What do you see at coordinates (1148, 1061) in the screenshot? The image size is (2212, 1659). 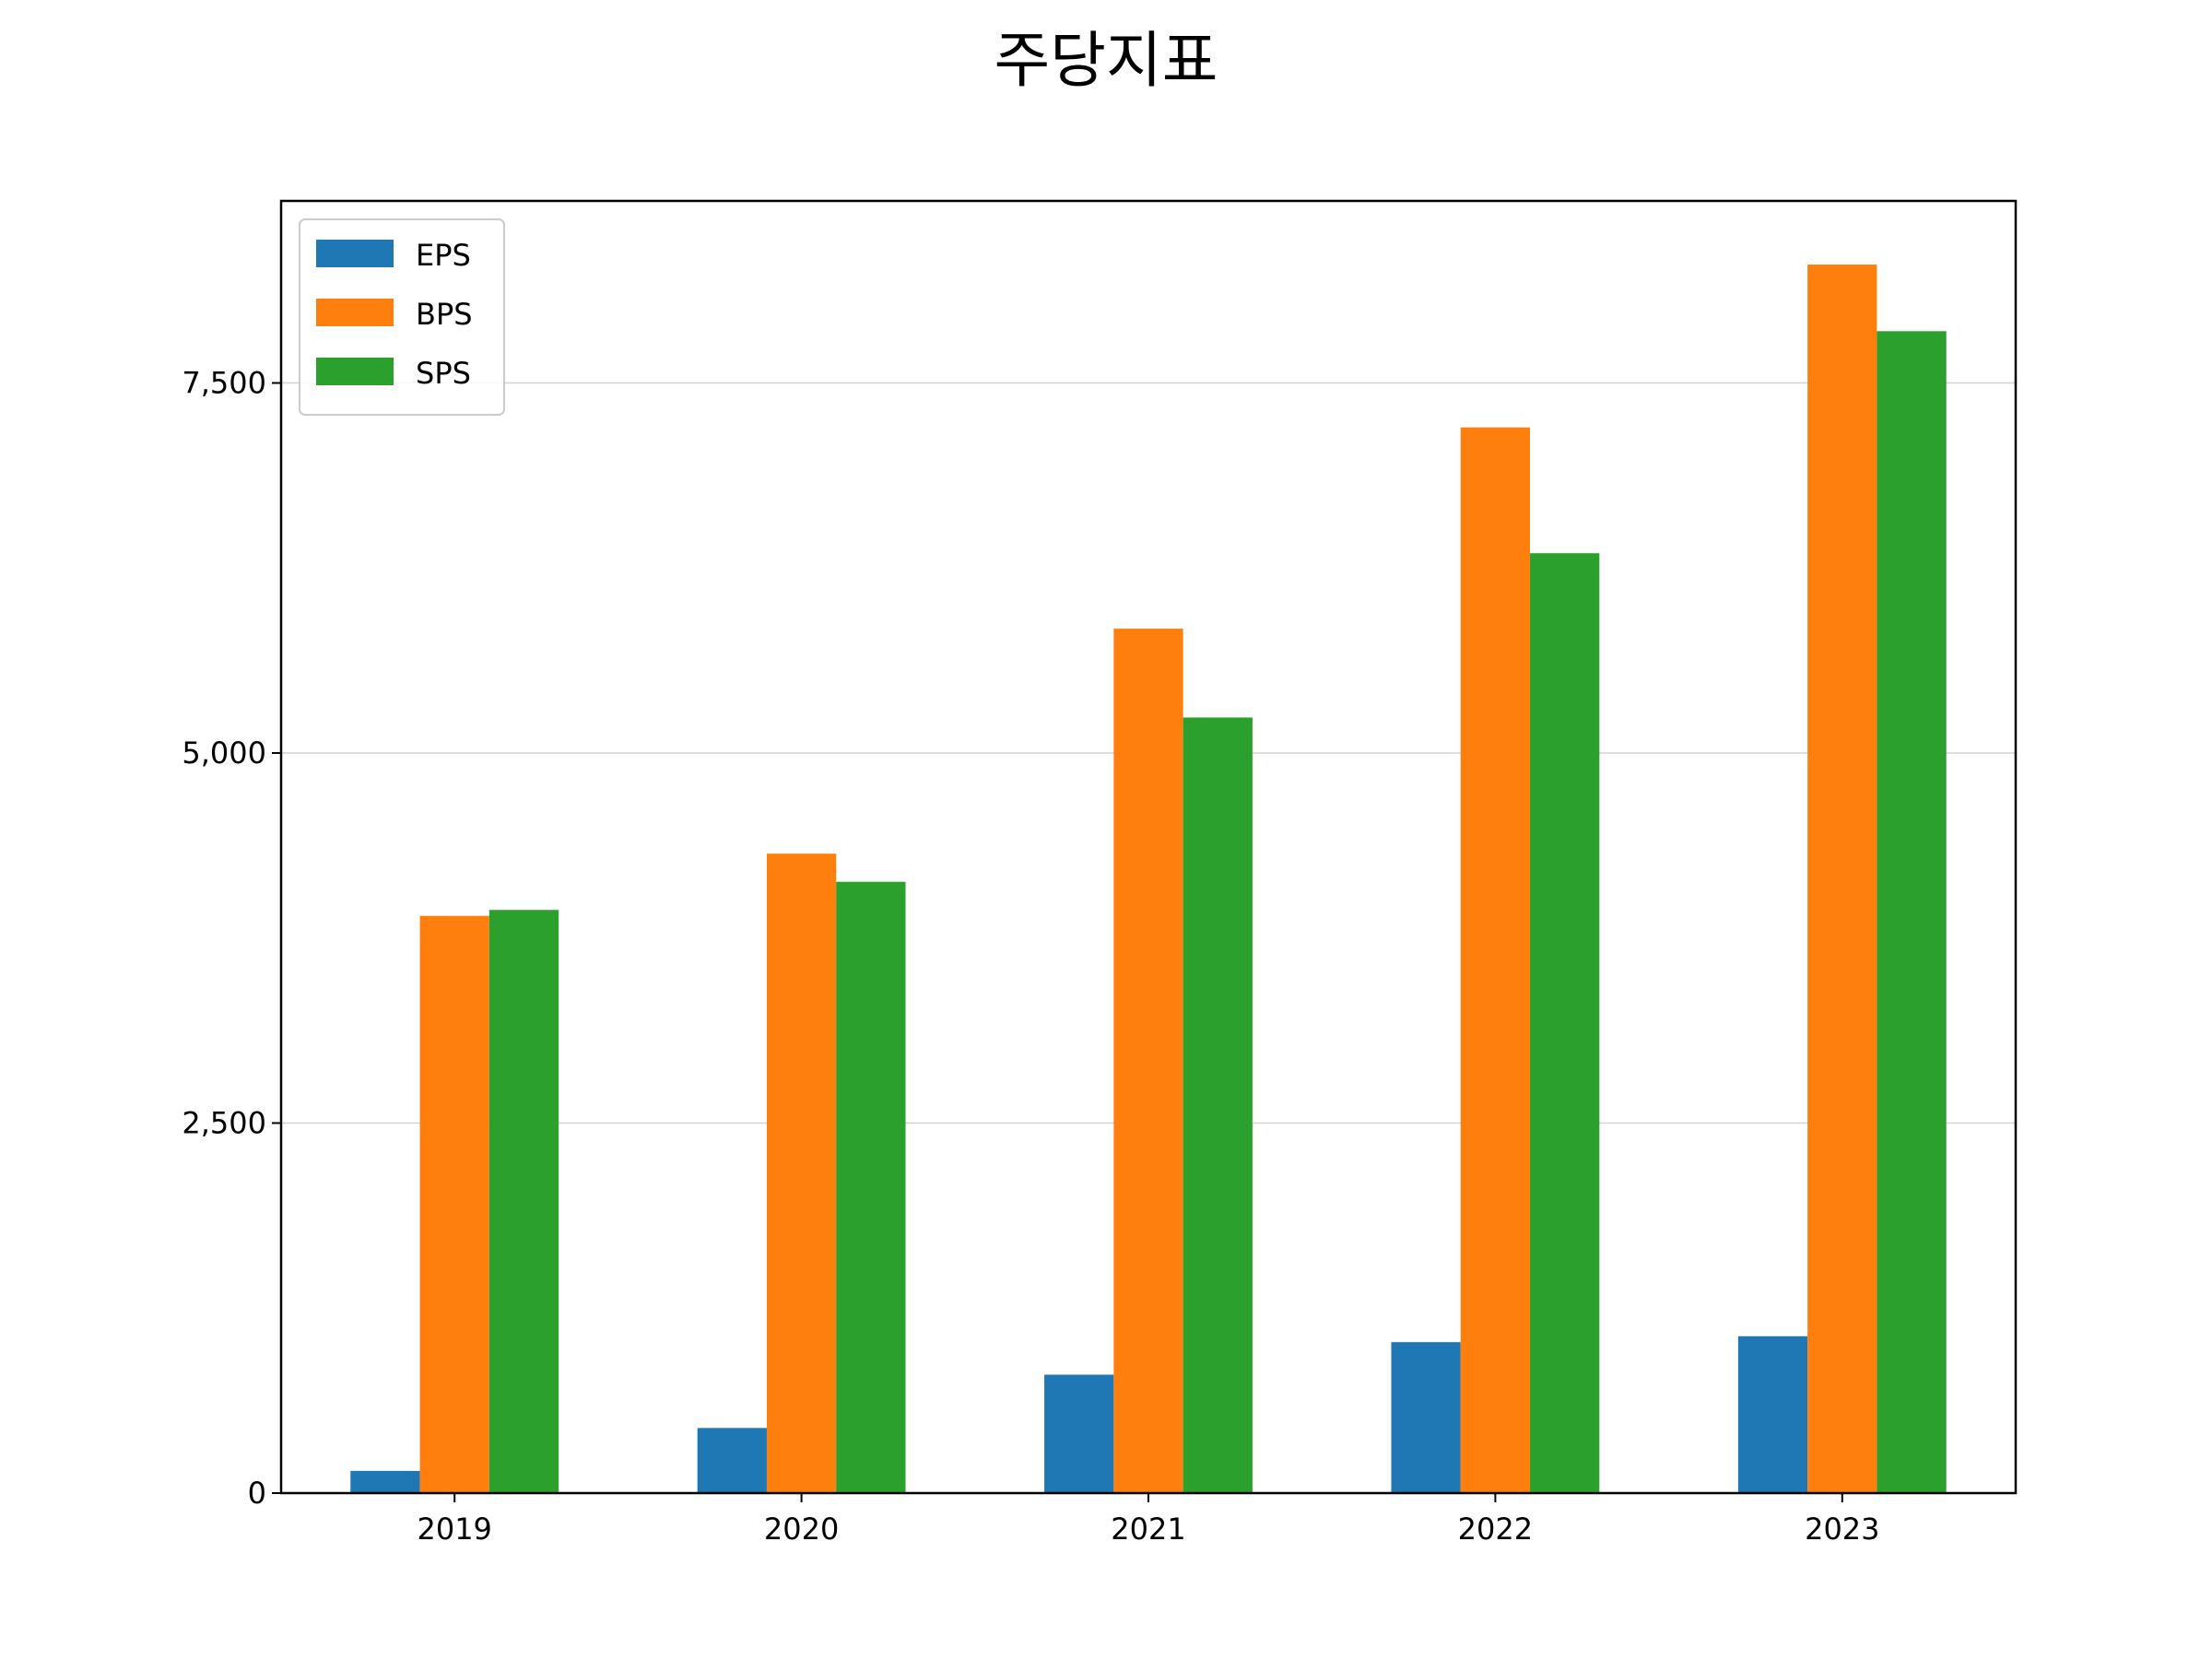 I see `bar-bps-2021` at bounding box center [1148, 1061].